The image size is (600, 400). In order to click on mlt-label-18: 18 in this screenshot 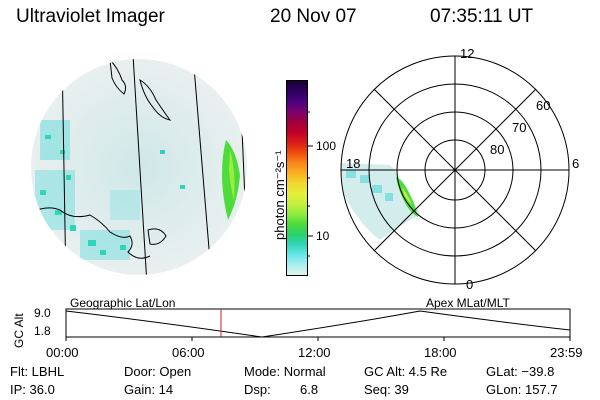, I will do `click(353, 163)`.